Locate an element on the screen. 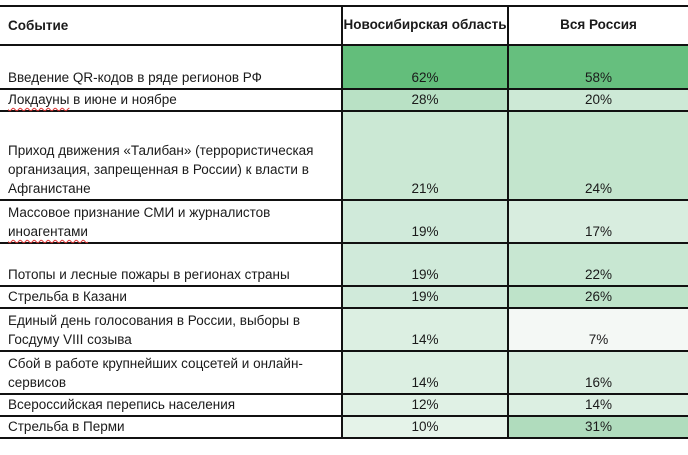  event-cell: Введение QR-кодов в ряде регионов РФ is located at coordinates (171, 67).